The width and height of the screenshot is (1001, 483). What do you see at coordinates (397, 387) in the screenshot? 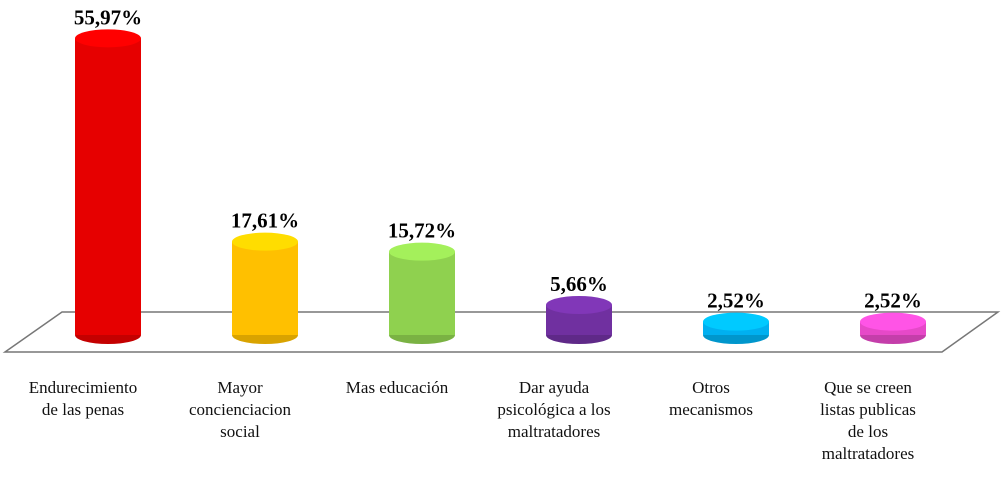
I see `category-label: Mas educación` at bounding box center [397, 387].